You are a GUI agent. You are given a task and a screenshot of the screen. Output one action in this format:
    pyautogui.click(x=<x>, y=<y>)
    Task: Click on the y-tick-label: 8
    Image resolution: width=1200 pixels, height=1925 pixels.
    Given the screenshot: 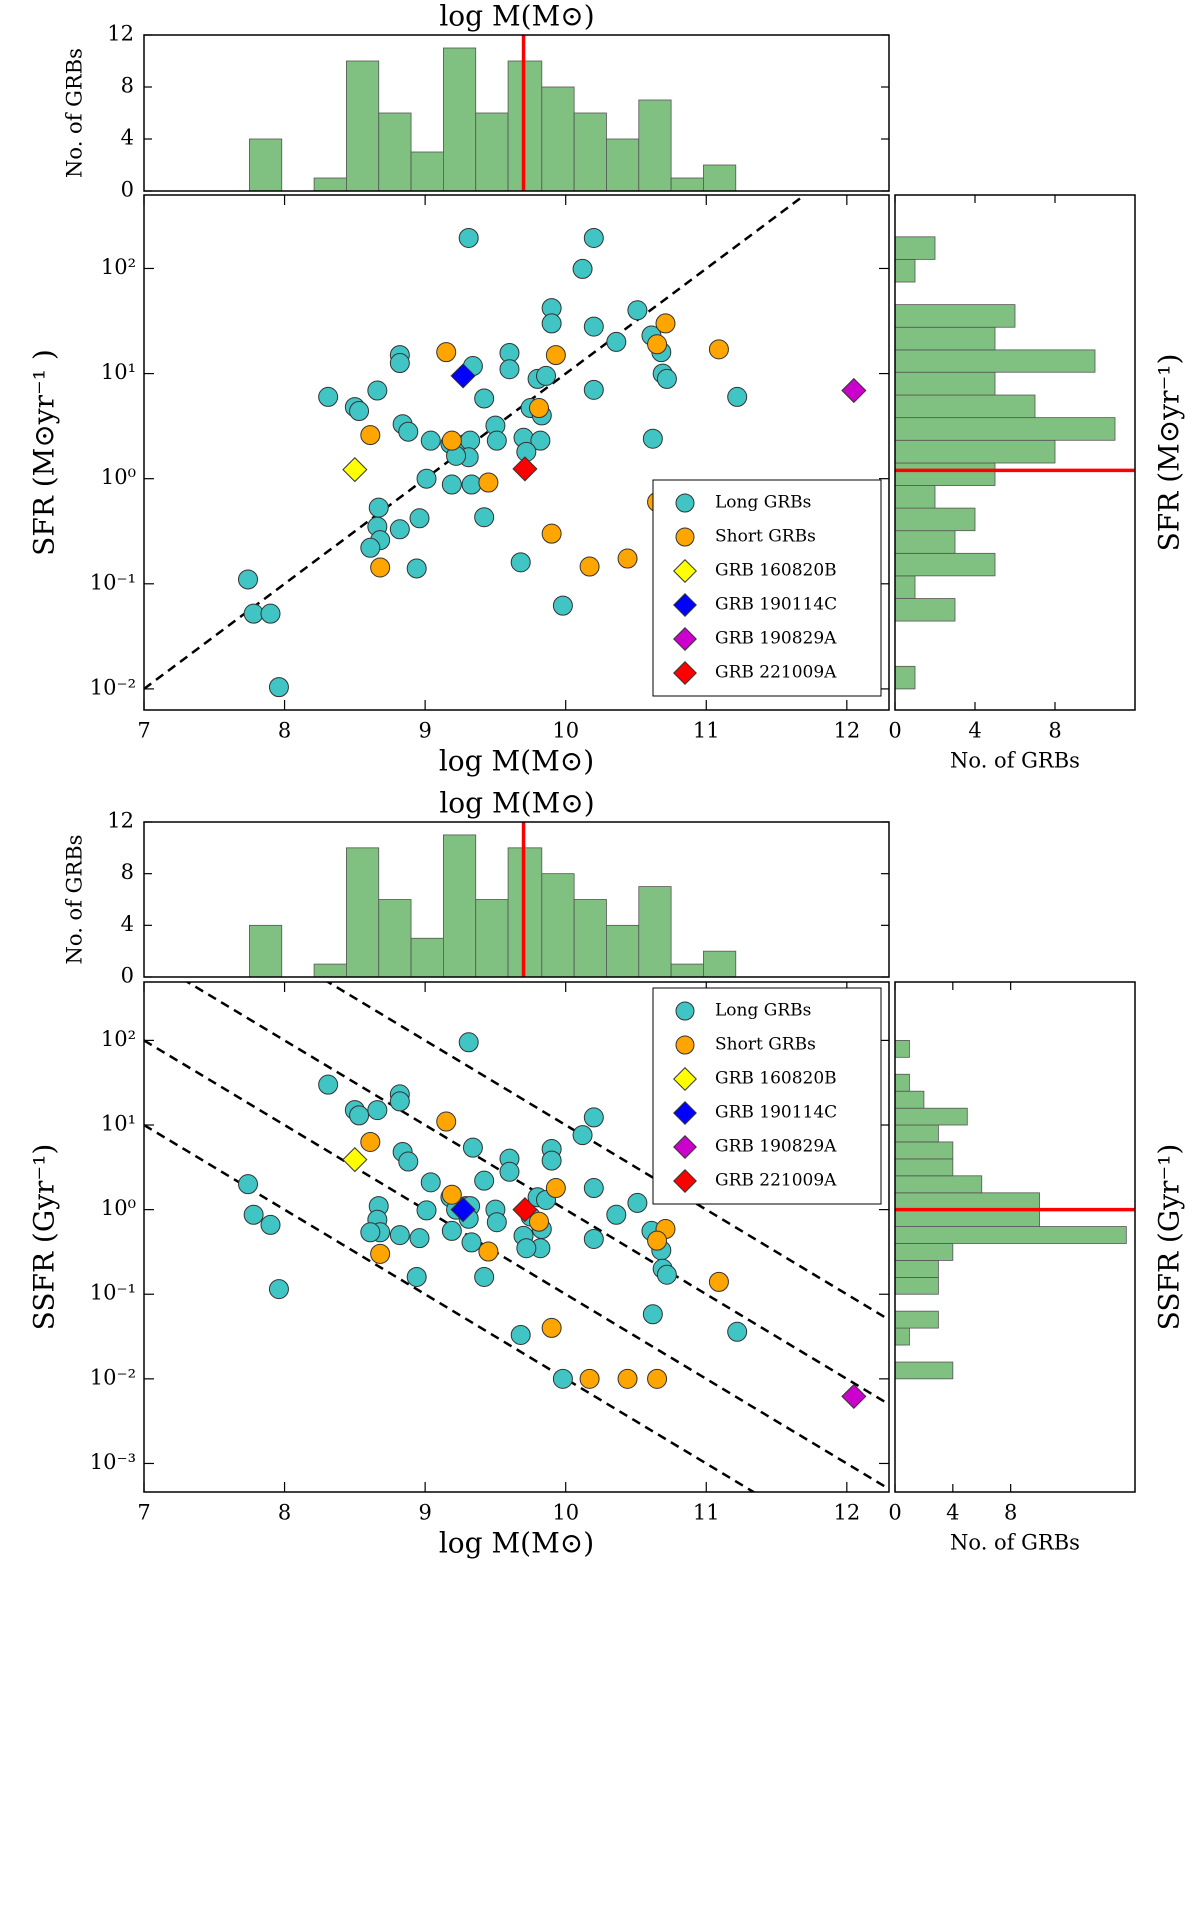 What is the action you would take?
    pyautogui.click(x=127, y=872)
    